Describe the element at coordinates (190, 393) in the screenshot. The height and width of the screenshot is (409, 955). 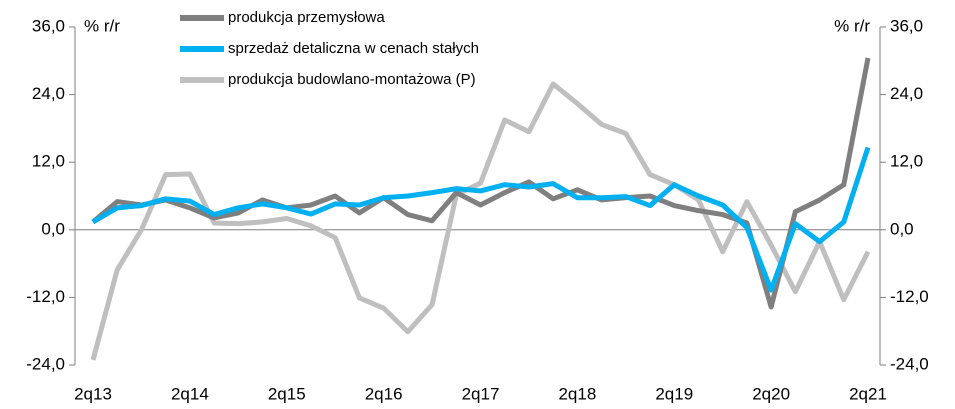
I see `x-tick-label: 2q14` at that location.